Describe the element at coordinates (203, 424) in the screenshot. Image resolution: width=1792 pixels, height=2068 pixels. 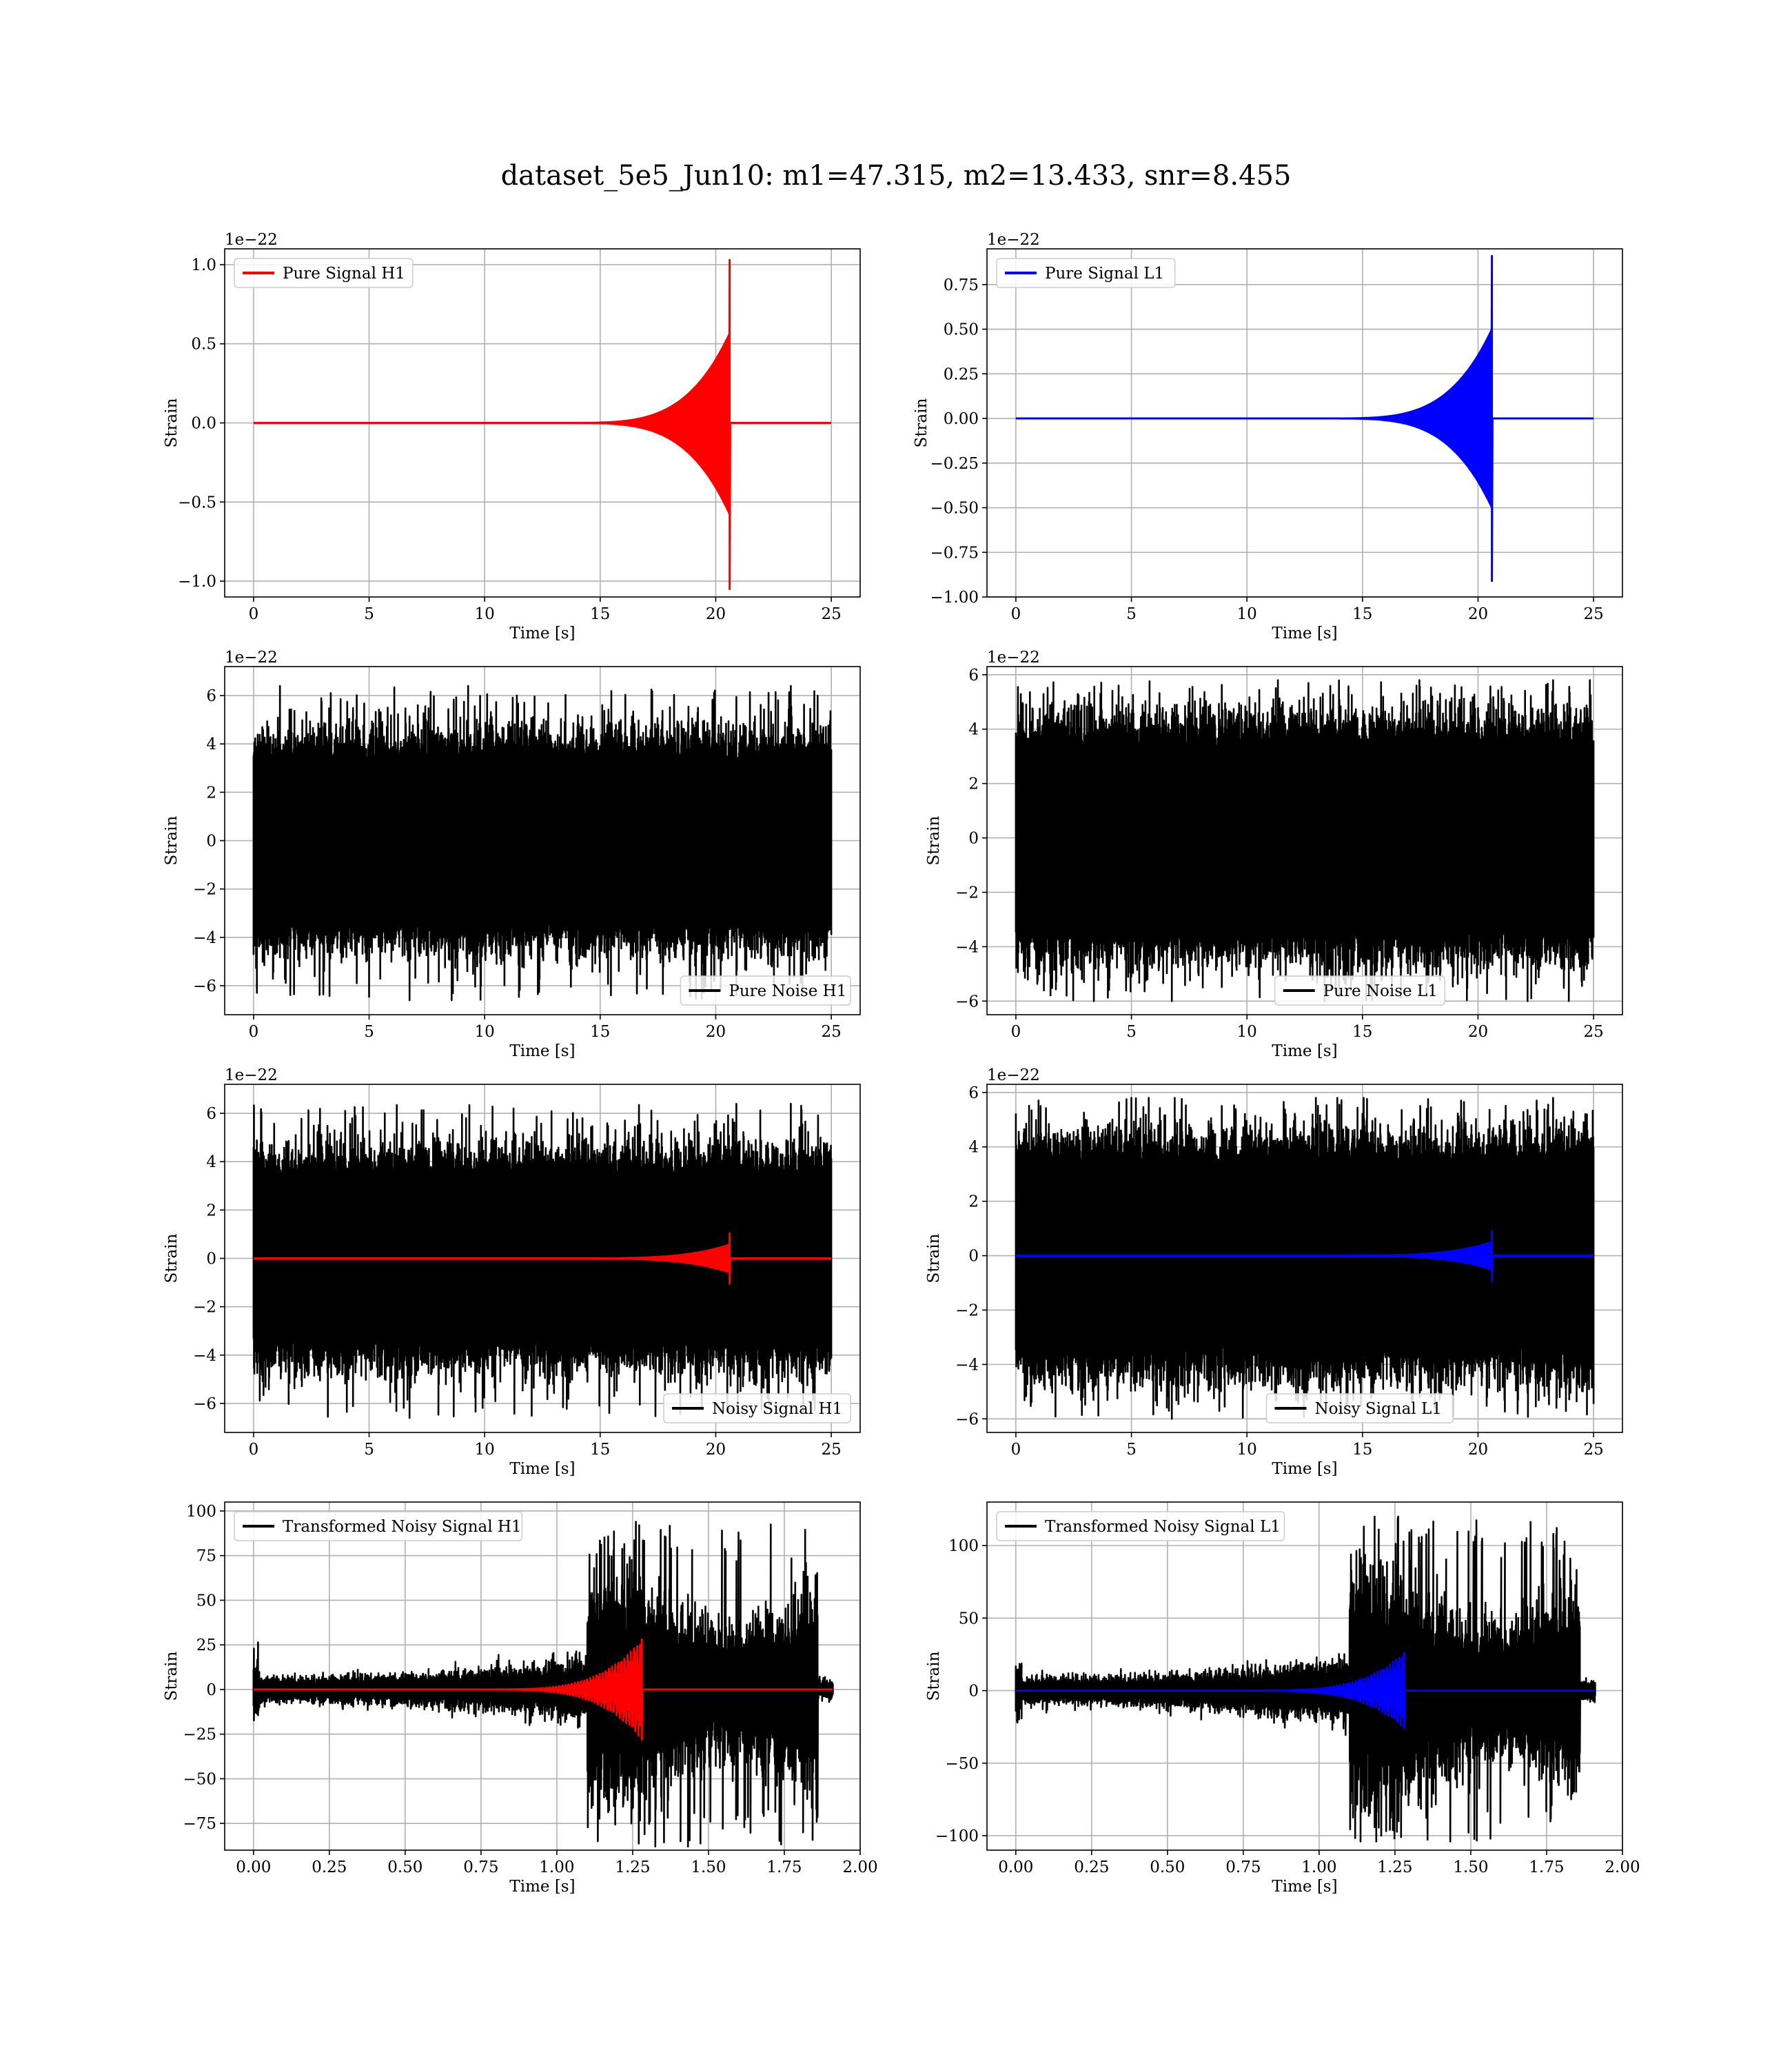
I see `y-tick-label: 0.0` at that location.